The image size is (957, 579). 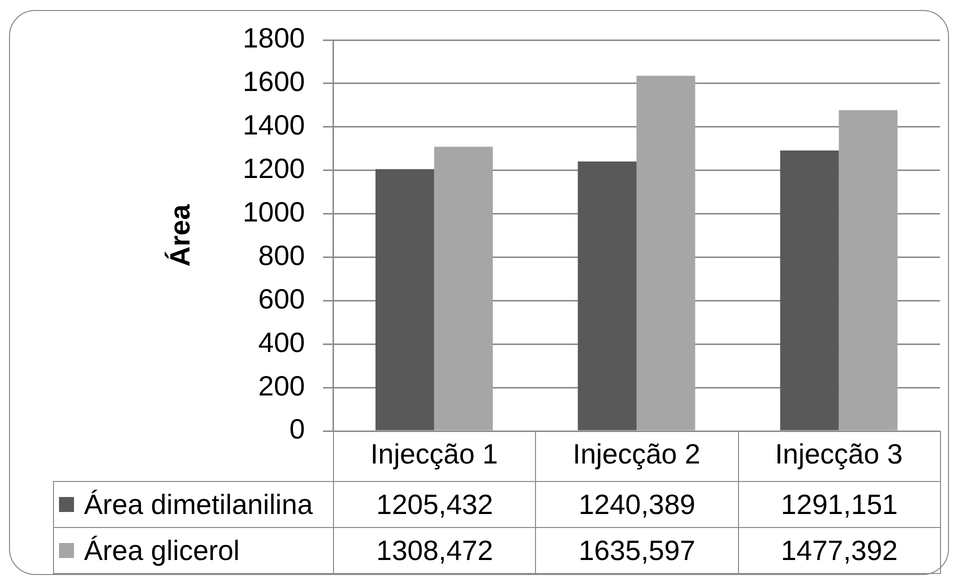 I want to click on x-tick-label: Injecção 1, so click(x=434, y=454).